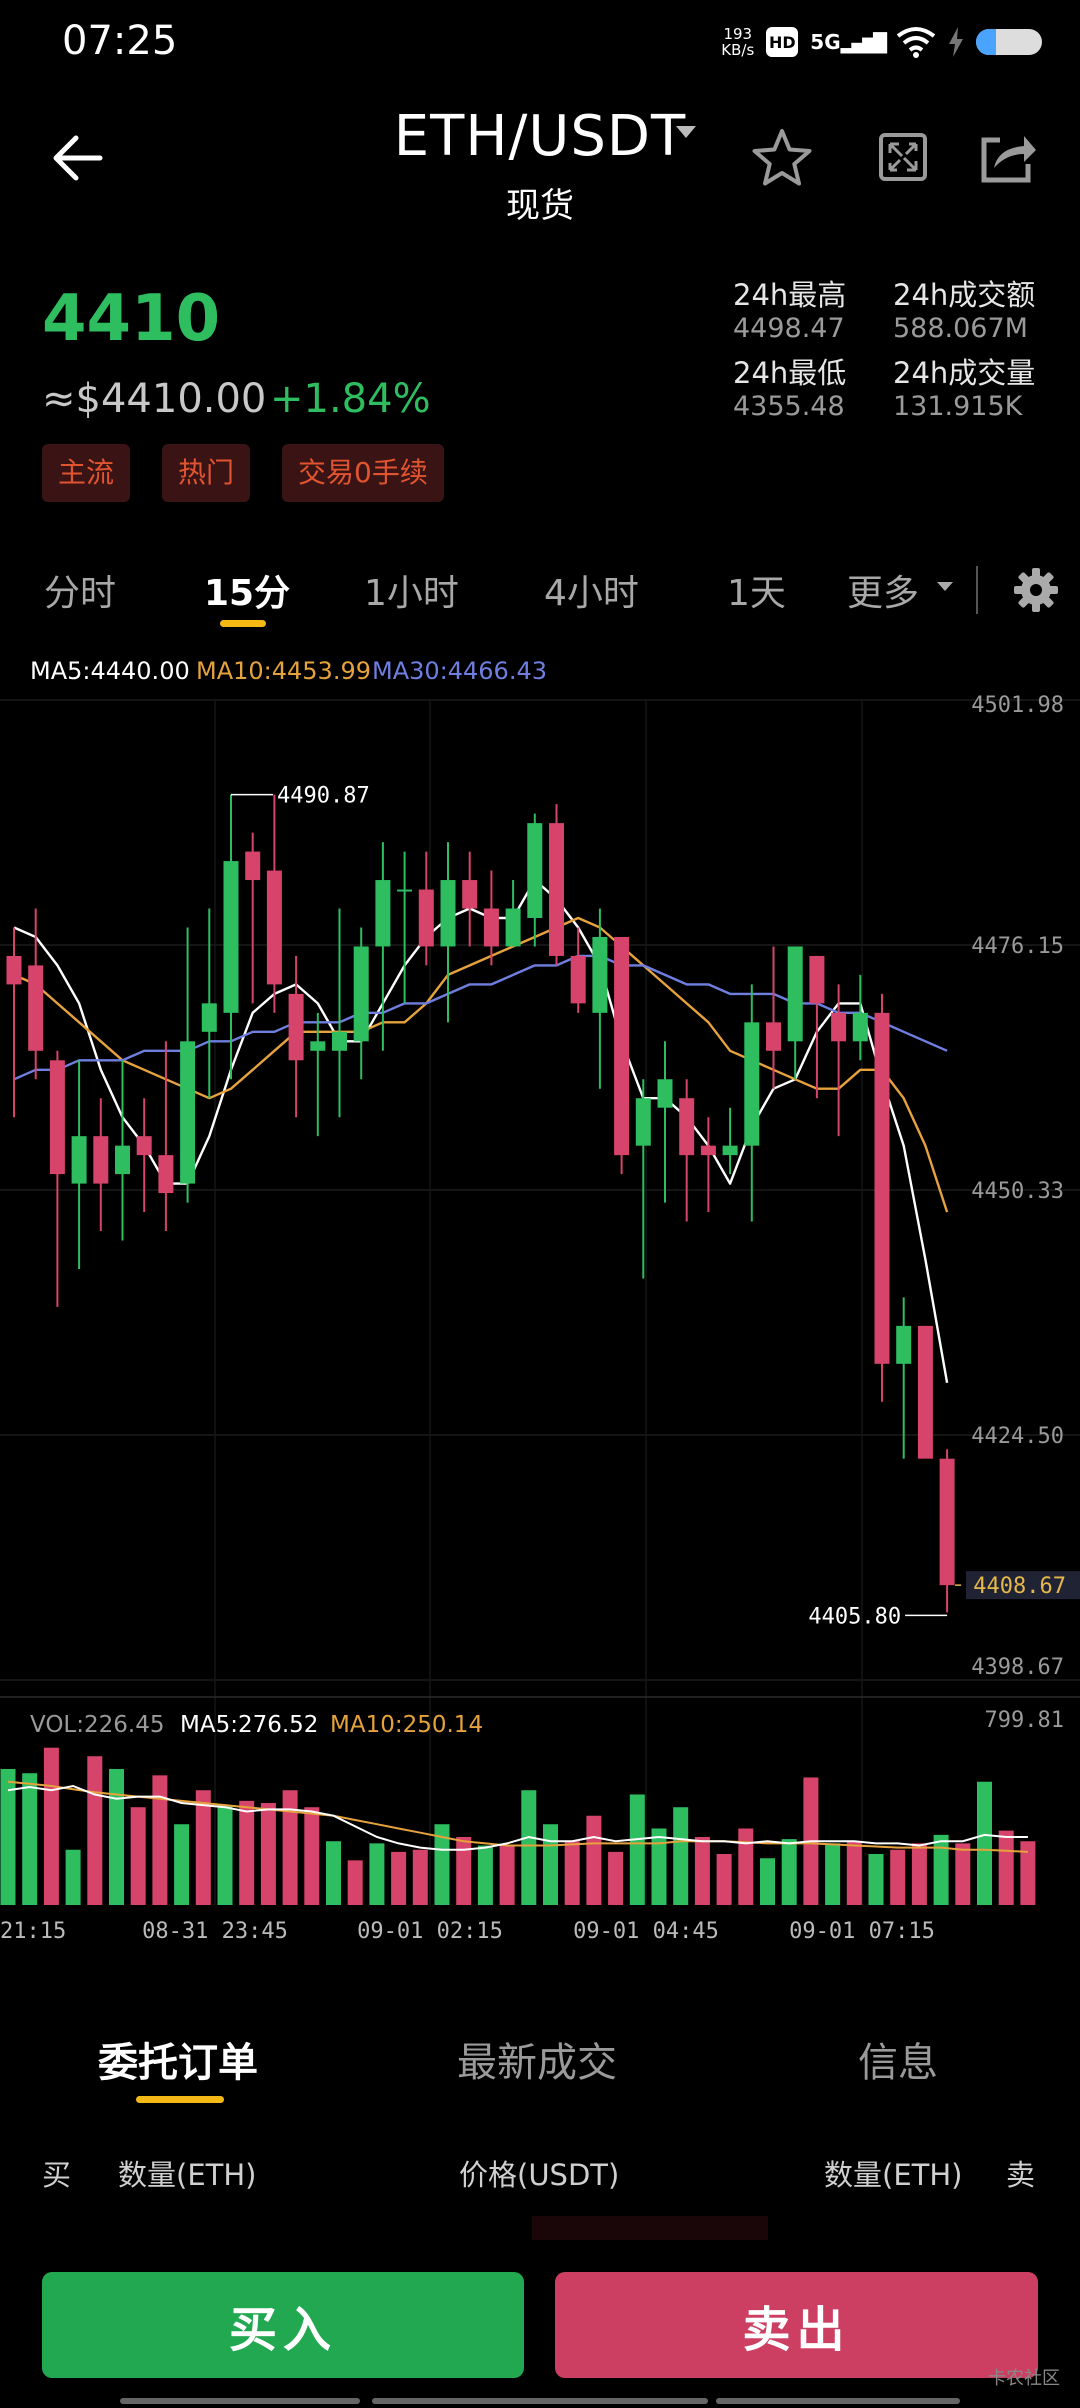  What do you see at coordinates (686, 132) in the screenshot?
I see `pair-dropdown-caret-icon` at bounding box center [686, 132].